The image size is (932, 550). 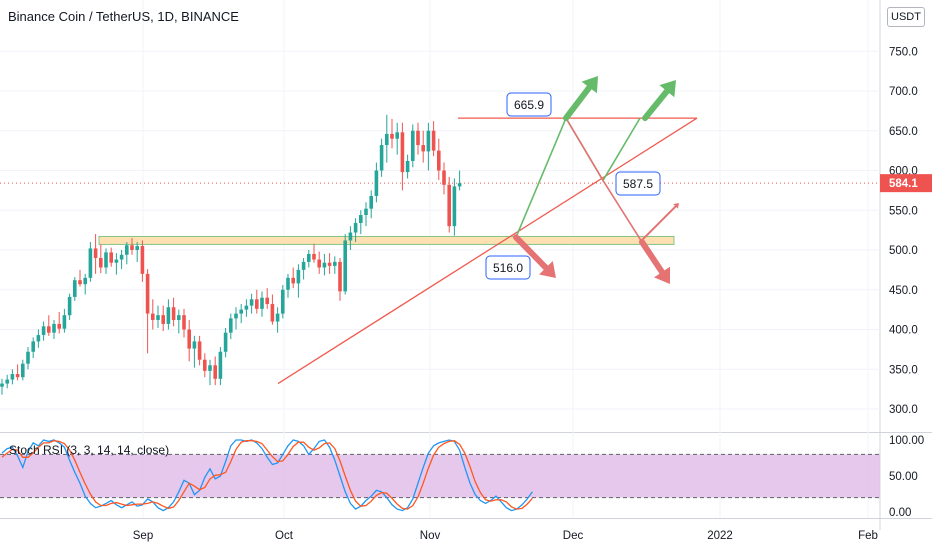 I want to click on price-tick-label: 650.0, so click(x=903, y=132).